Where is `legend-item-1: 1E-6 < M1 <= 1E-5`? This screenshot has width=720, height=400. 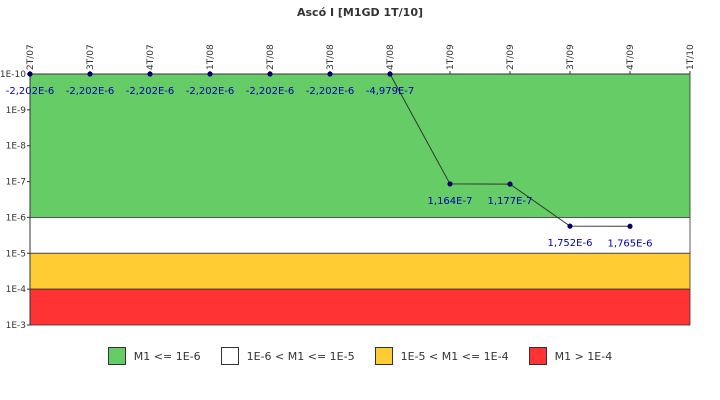 legend-item-1: 1E-6 < M1 <= 1E-5 is located at coordinates (287, 356).